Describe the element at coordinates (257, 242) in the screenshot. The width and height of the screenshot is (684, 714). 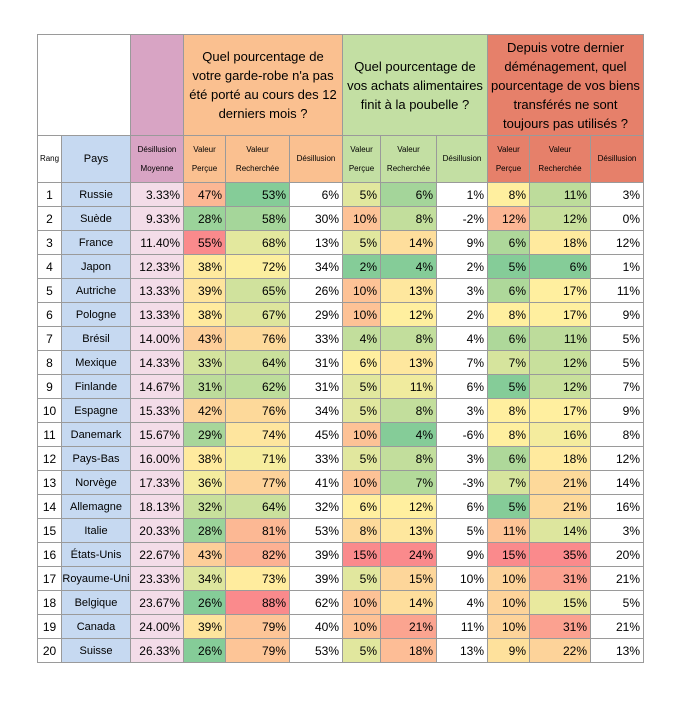
I see `q1-recherchee-cell: 68%` at that location.